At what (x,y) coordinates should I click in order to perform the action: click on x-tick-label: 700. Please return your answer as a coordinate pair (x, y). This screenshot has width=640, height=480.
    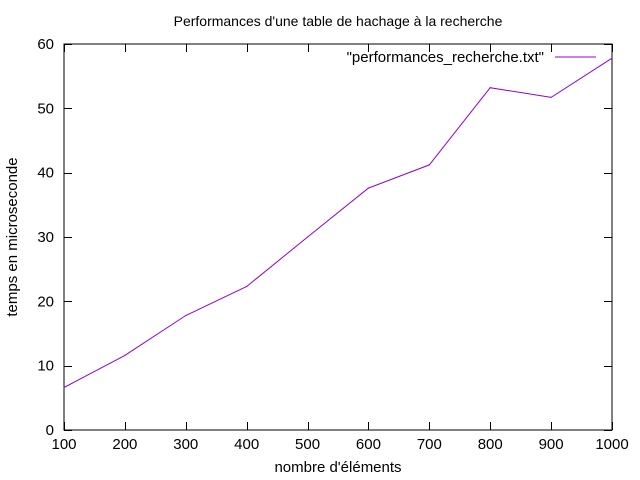
    Looking at the image, I should click on (429, 444).